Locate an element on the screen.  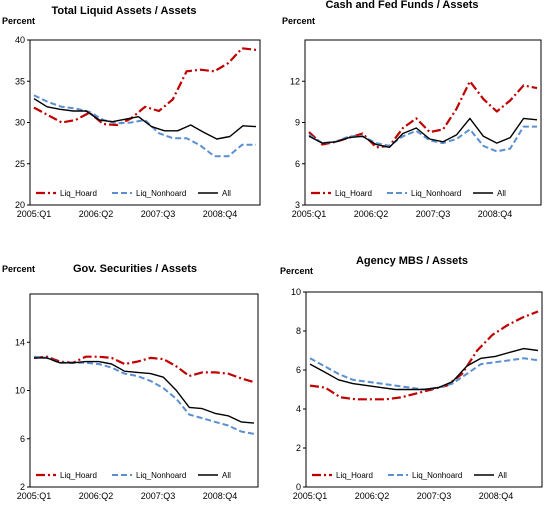
y-tick-label: 8 is located at coordinates (298, 331).